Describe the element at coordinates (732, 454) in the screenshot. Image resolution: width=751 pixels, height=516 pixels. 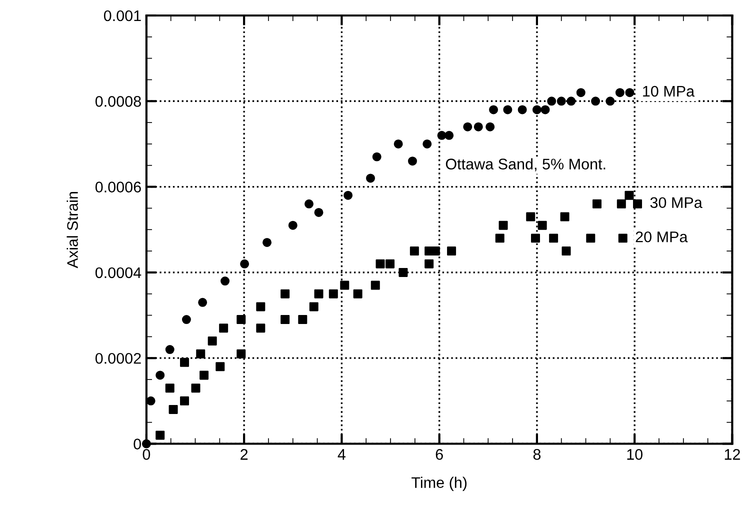
I see `x-tick-label: 12` at that location.